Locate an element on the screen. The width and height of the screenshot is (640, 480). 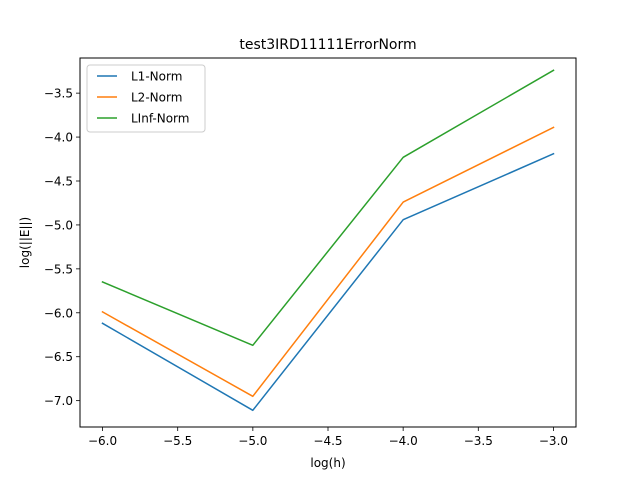
x-tick-label: −5.5 is located at coordinates (177, 441).